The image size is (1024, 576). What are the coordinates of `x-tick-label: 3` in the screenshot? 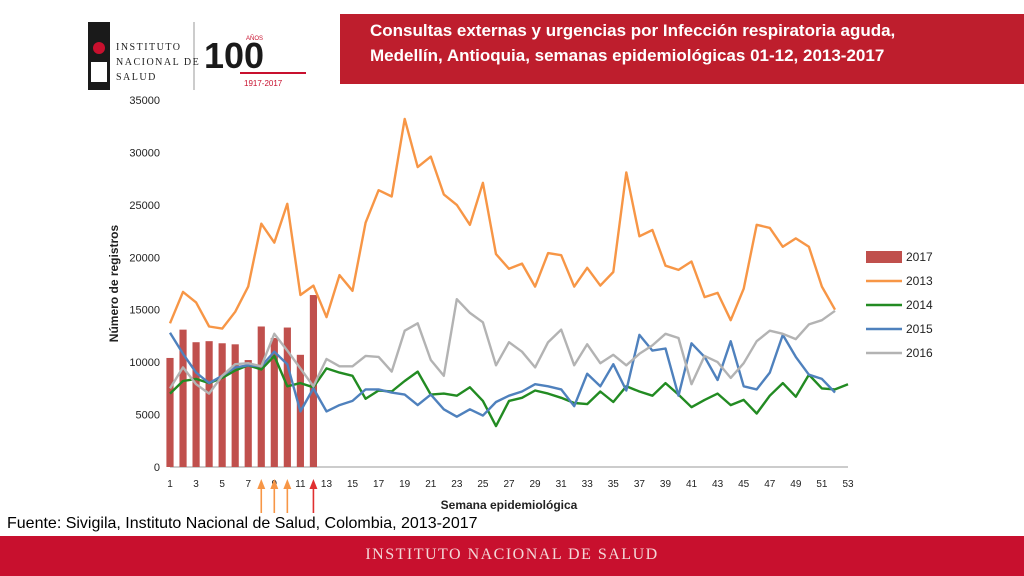 It's located at (196, 484).